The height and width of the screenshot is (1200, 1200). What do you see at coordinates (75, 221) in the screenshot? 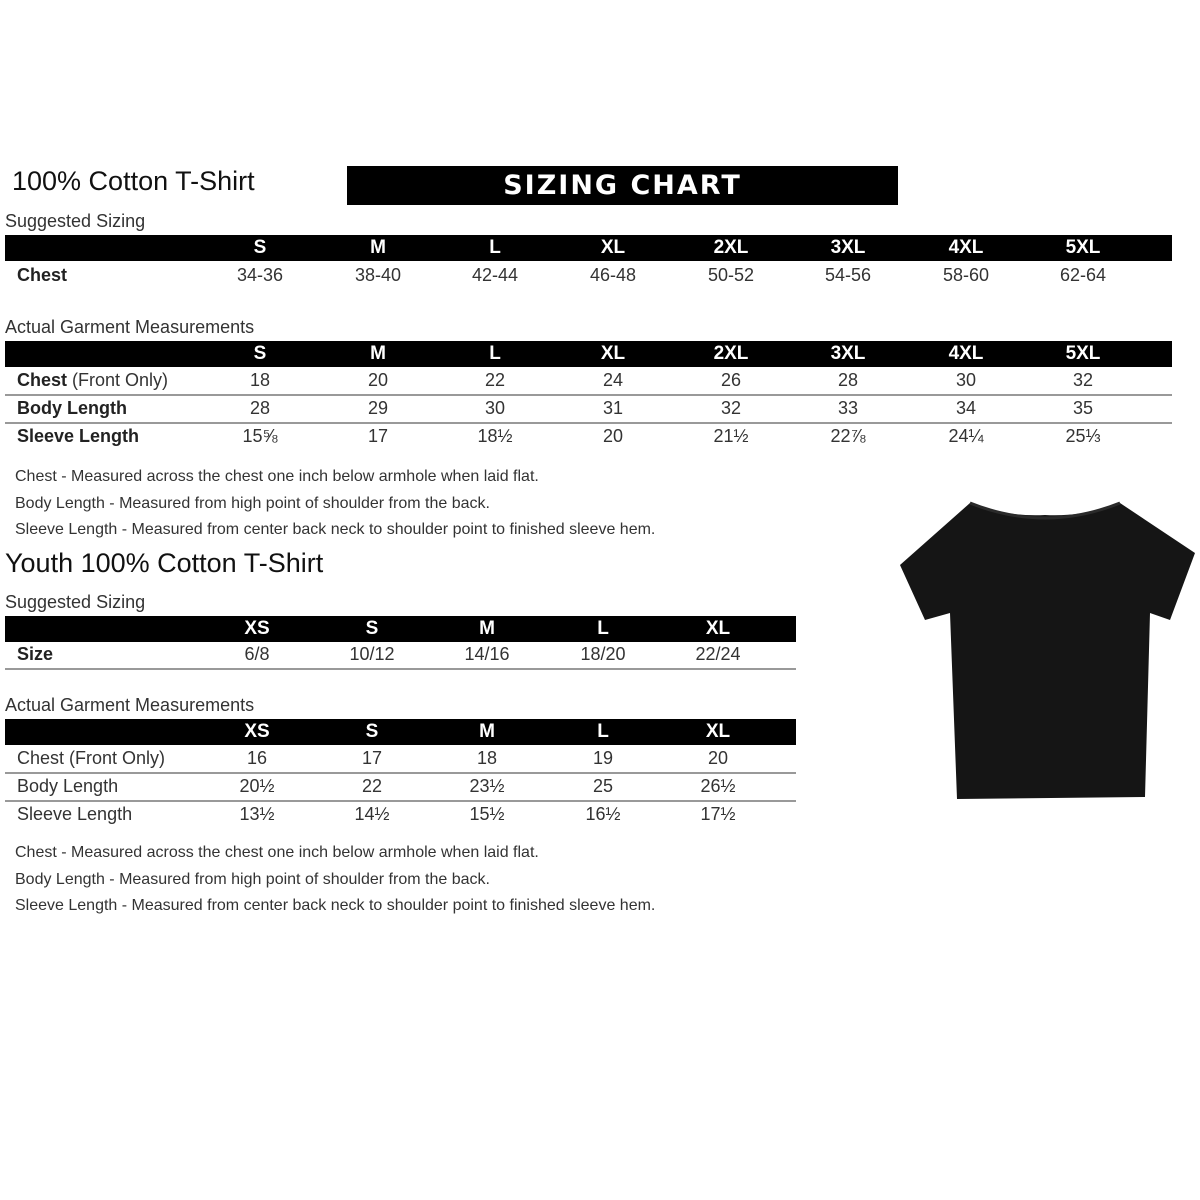
I see `adult-suggested-label: Suggested Sizing` at bounding box center [75, 221].